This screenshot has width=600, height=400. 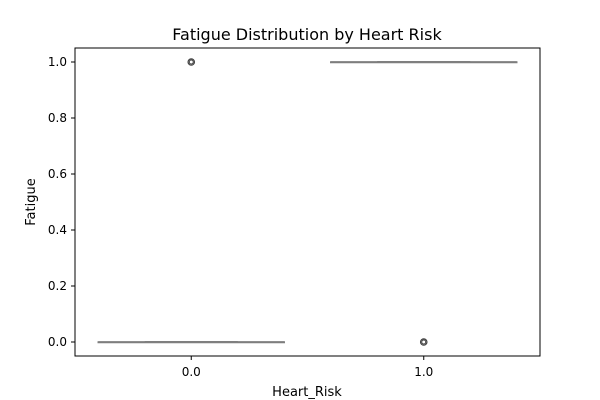 I want to click on x-axis: 0.0 1.0, so click(x=307, y=367).